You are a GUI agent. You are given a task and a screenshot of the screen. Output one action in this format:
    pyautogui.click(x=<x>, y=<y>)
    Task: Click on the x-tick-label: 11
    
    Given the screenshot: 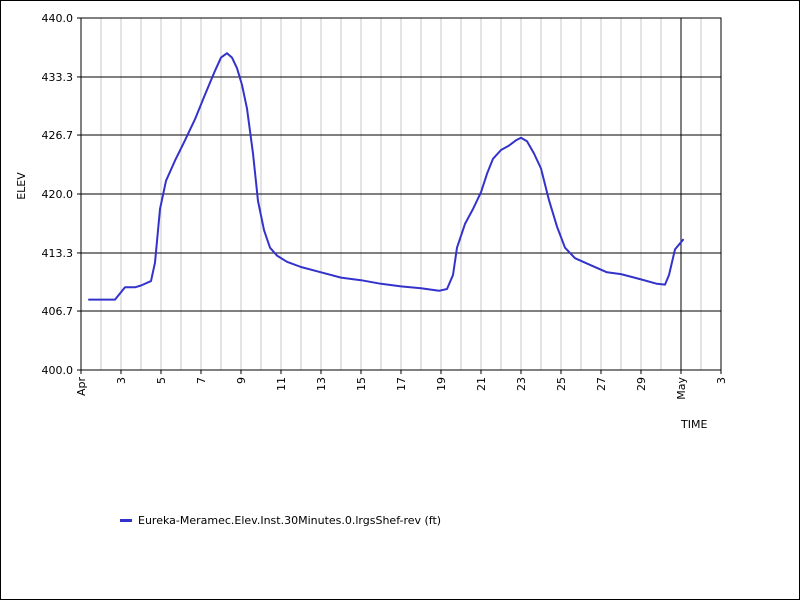 What is the action you would take?
    pyautogui.click(x=281, y=384)
    